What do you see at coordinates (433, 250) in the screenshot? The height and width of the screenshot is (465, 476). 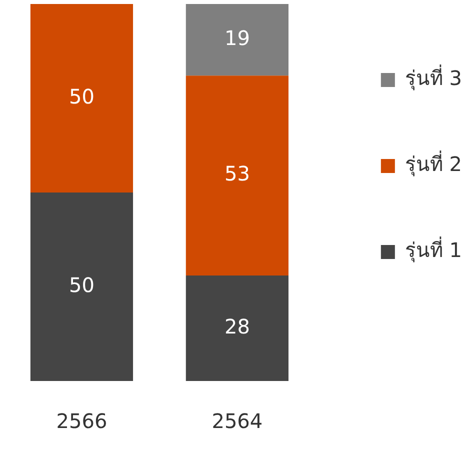 I see `legend-label: รุ่นที่ 1` at bounding box center [433, 250].